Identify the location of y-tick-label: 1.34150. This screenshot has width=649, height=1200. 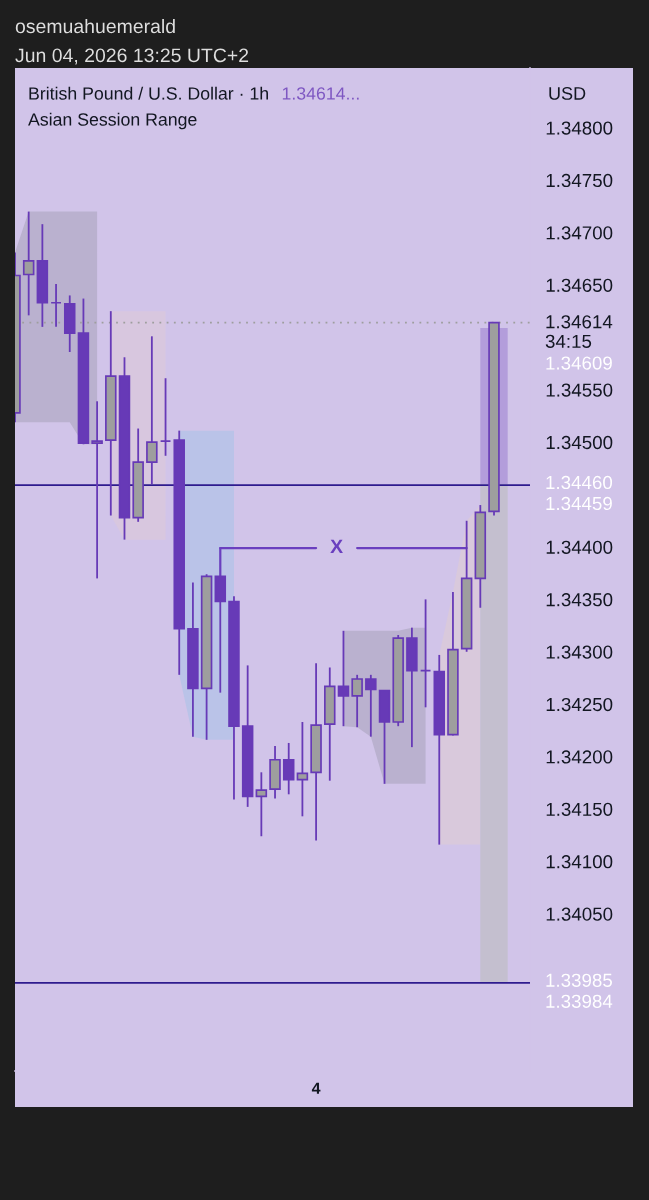
(579, 809).